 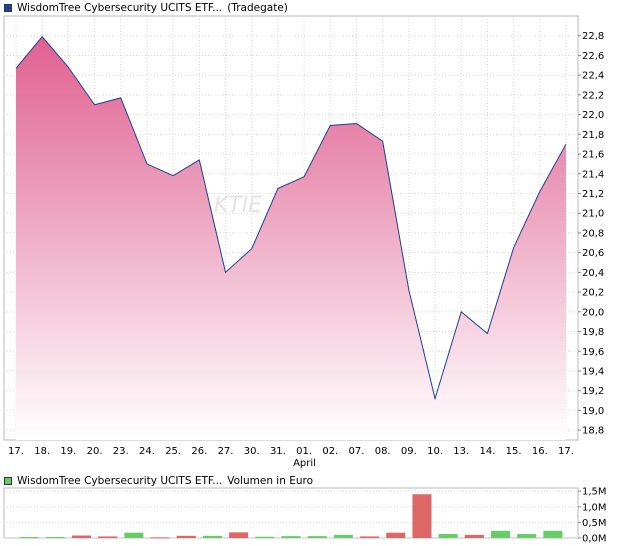 I want to click on volume-legend-unit: Volumen in Euro, so click(x=270, y=481).